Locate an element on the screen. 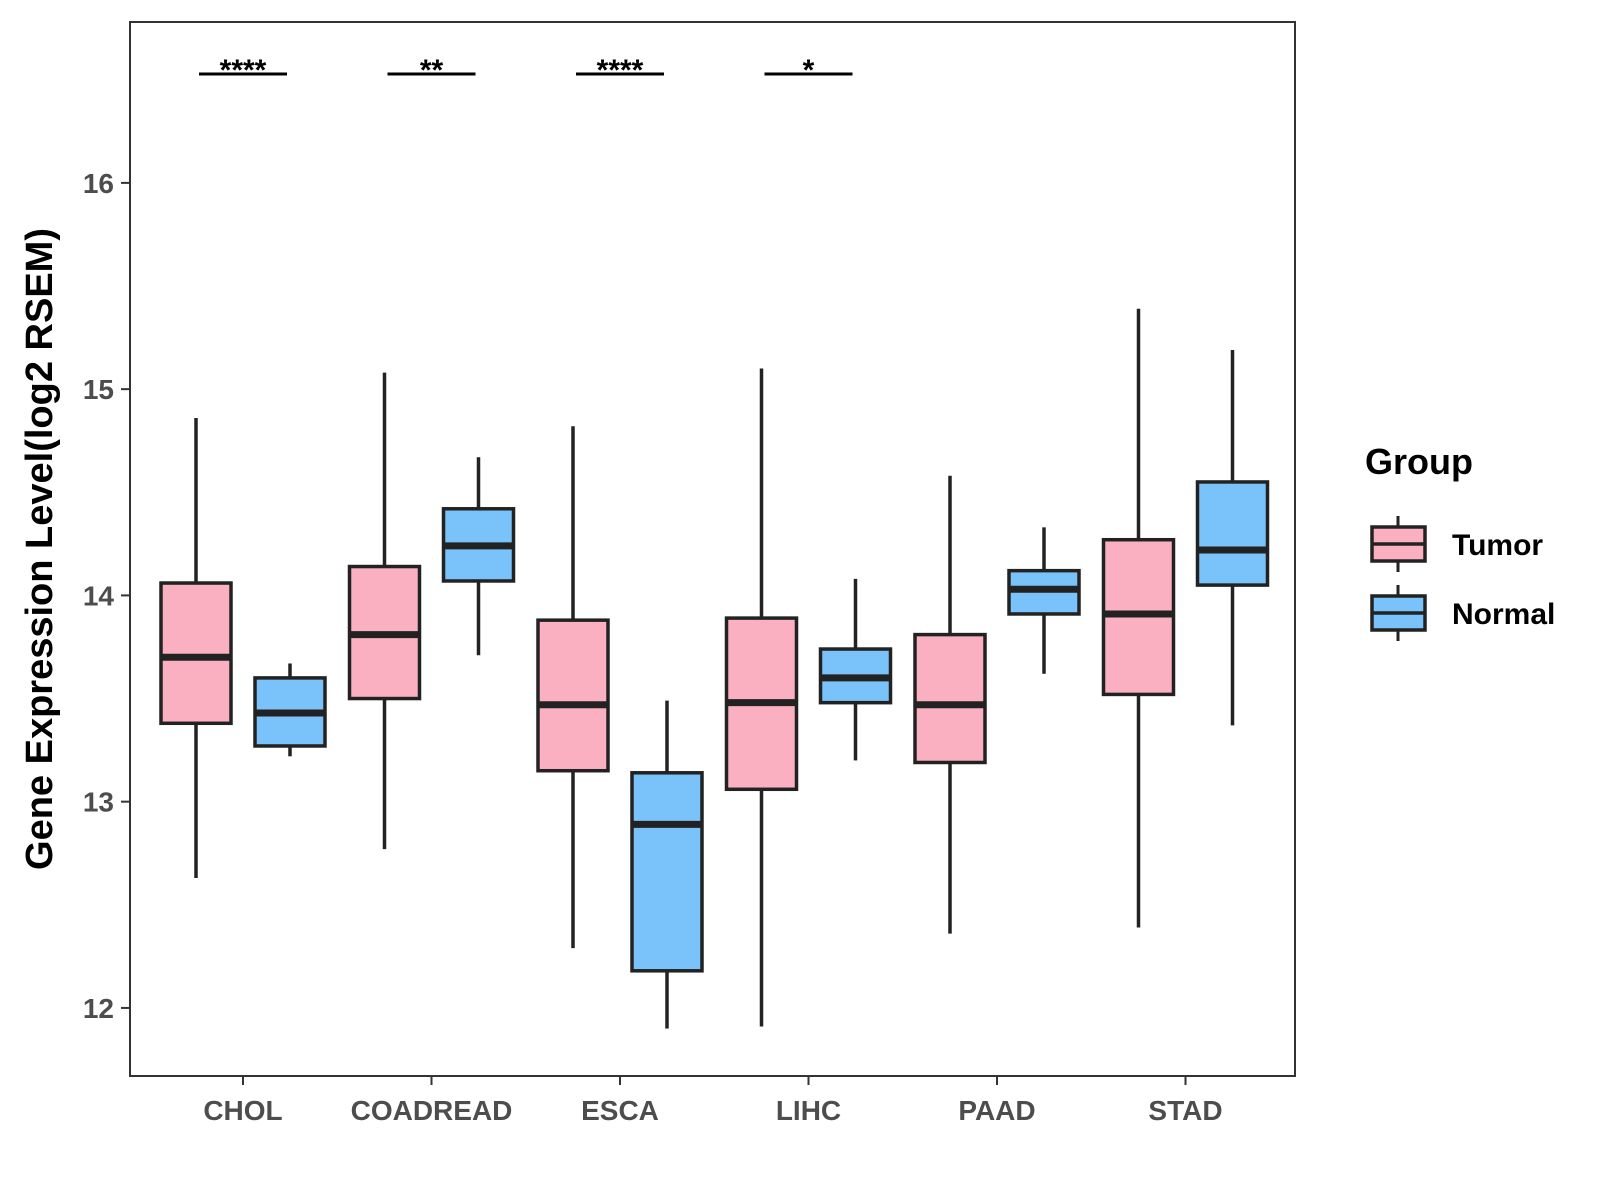  box-tumor-esca is located at coordinates (573, 687).